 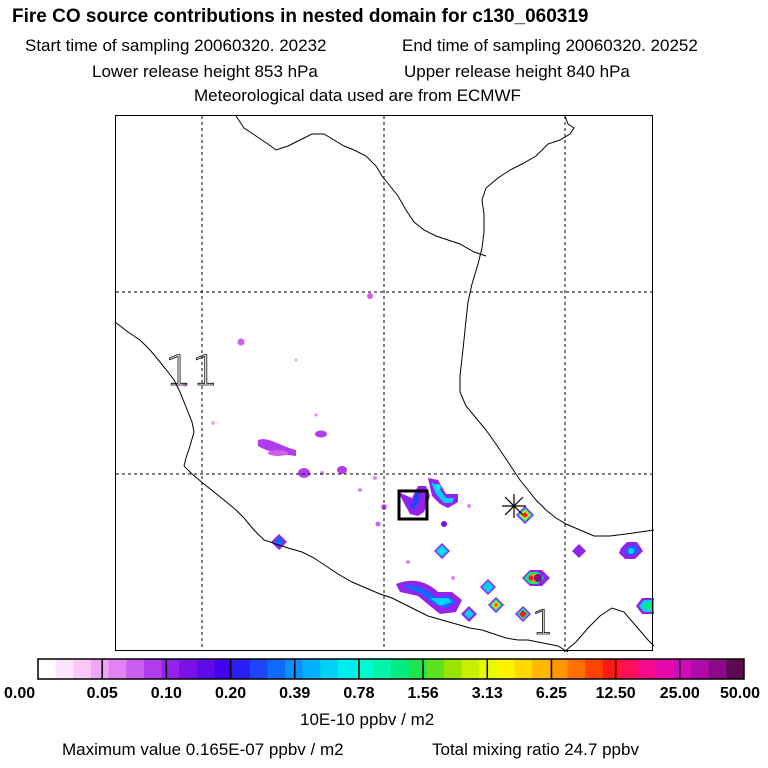 What do you see at coordinates (367, 719) in the screenshot?
I see `colorbar-unit-label: 10E-10 ppbv / m2` at bounding box center [367, 719].